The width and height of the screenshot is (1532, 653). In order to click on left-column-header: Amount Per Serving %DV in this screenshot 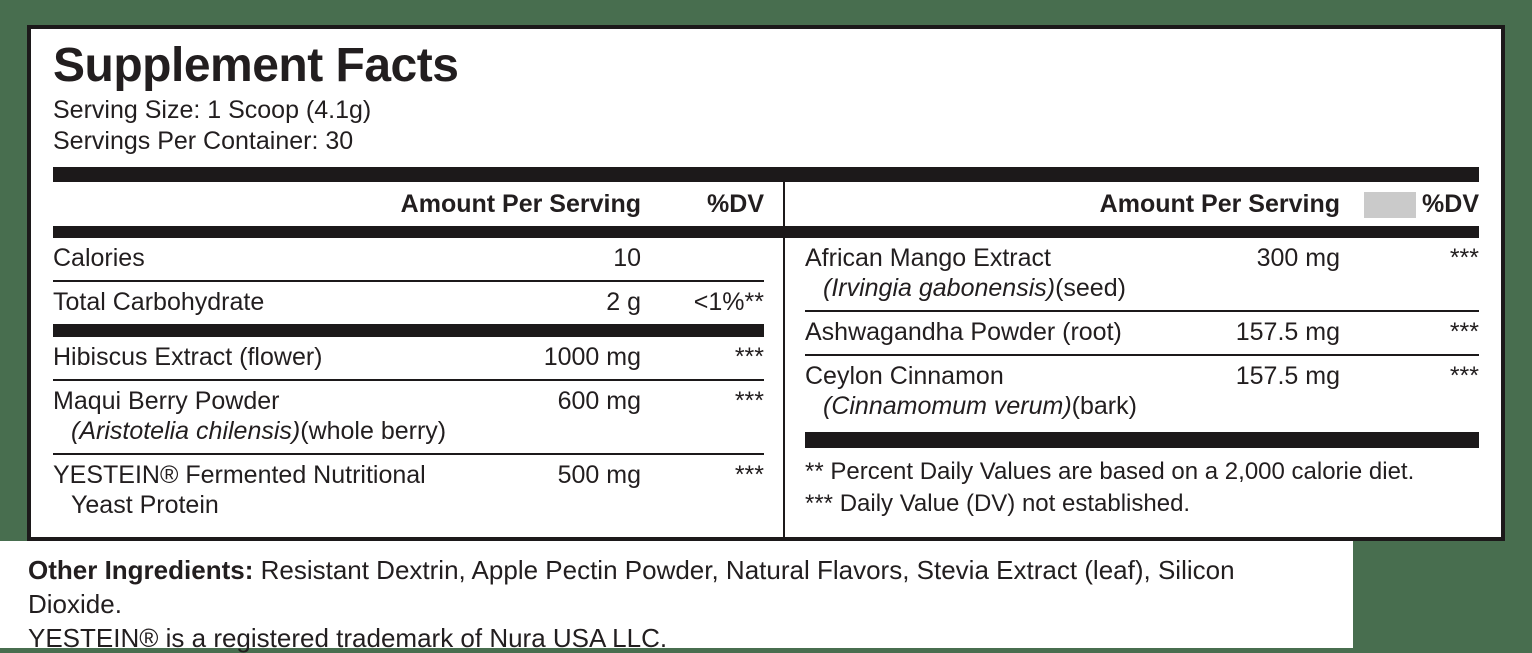, I will do `click(408, 204)`.